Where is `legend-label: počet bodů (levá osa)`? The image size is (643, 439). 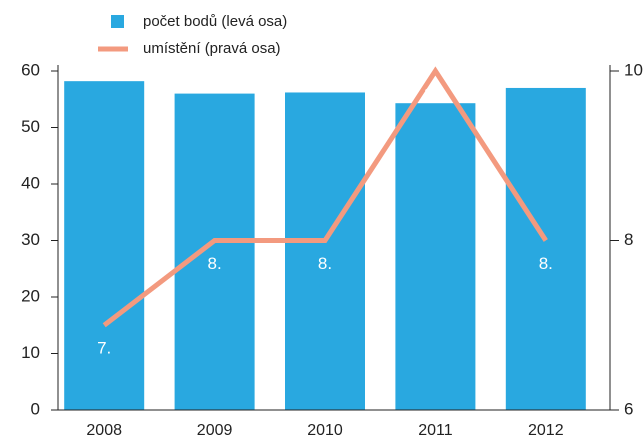
legend-label: počet bodů (levá osa) is located at coordinates (215, 21).